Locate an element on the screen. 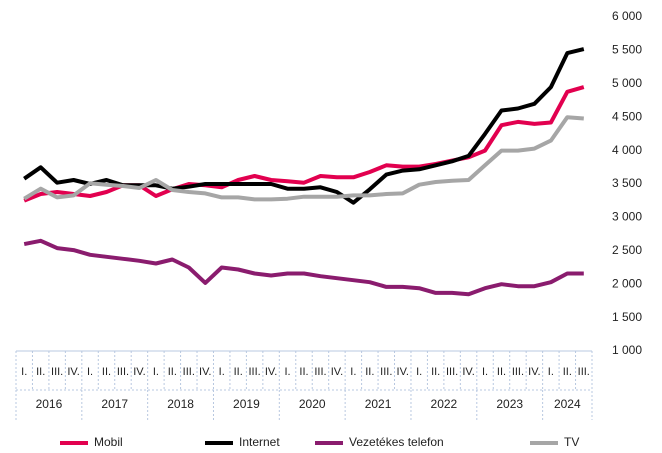 This screenshot has width=662, height=453. year-label: 2022 is located at coordinates (444, 404).